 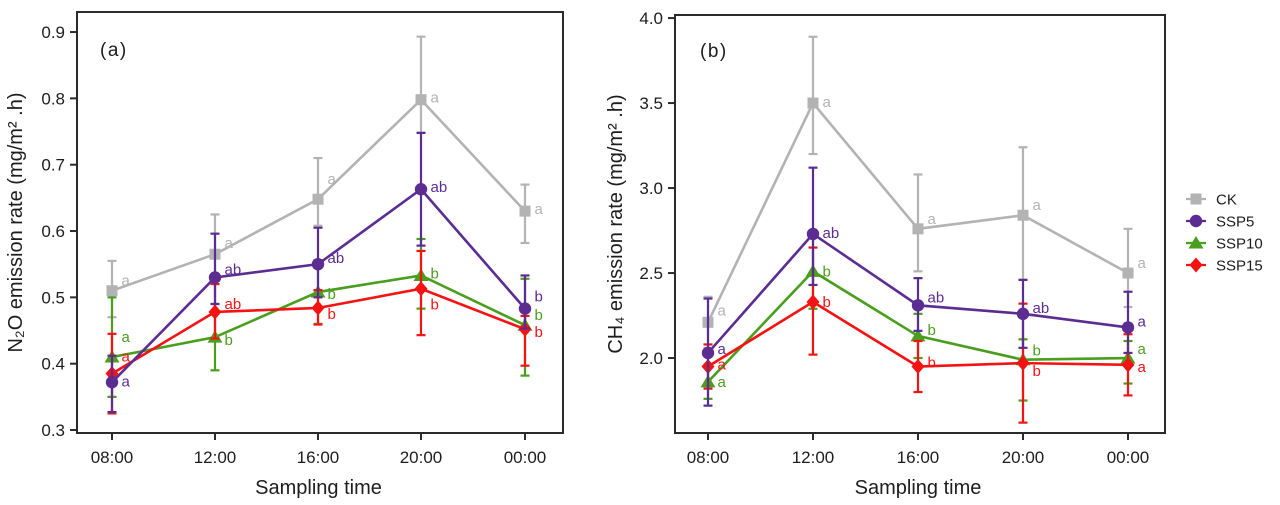 I want to click on y-tick-label: 2.0, so click(x=651, y=358).